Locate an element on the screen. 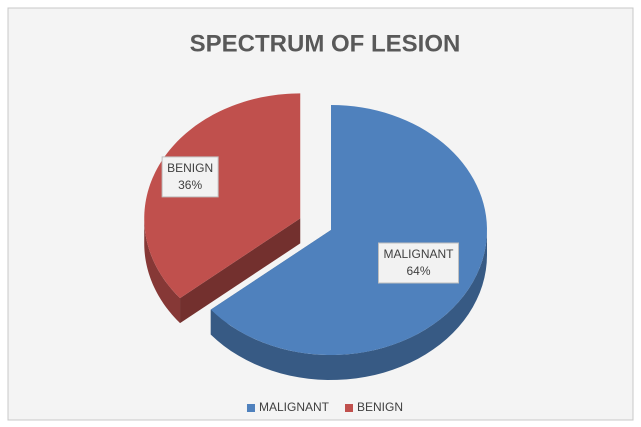 This screenshot has width=641, height=427. slice-face is located at coordinates (240, 271).